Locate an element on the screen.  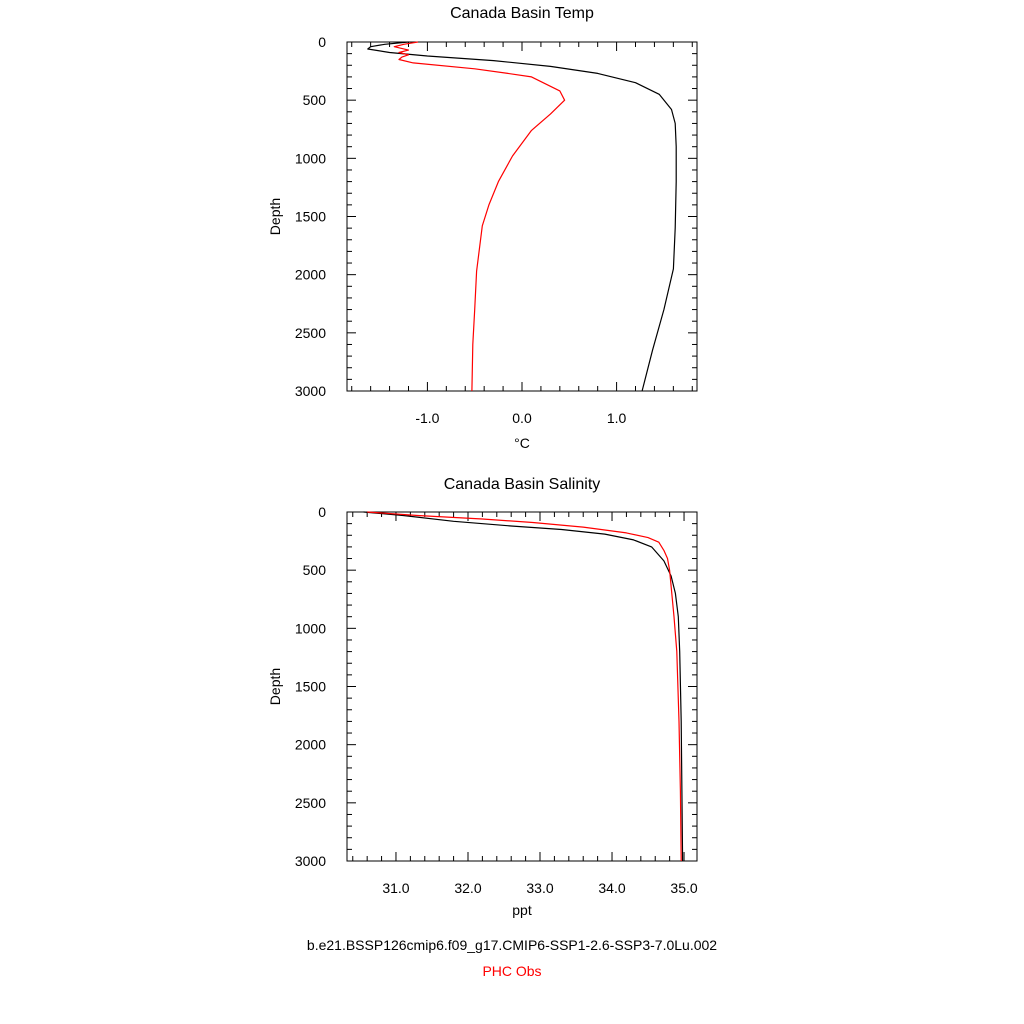
temp-y-tick-label: 500 is located at coordinates (315, 100).